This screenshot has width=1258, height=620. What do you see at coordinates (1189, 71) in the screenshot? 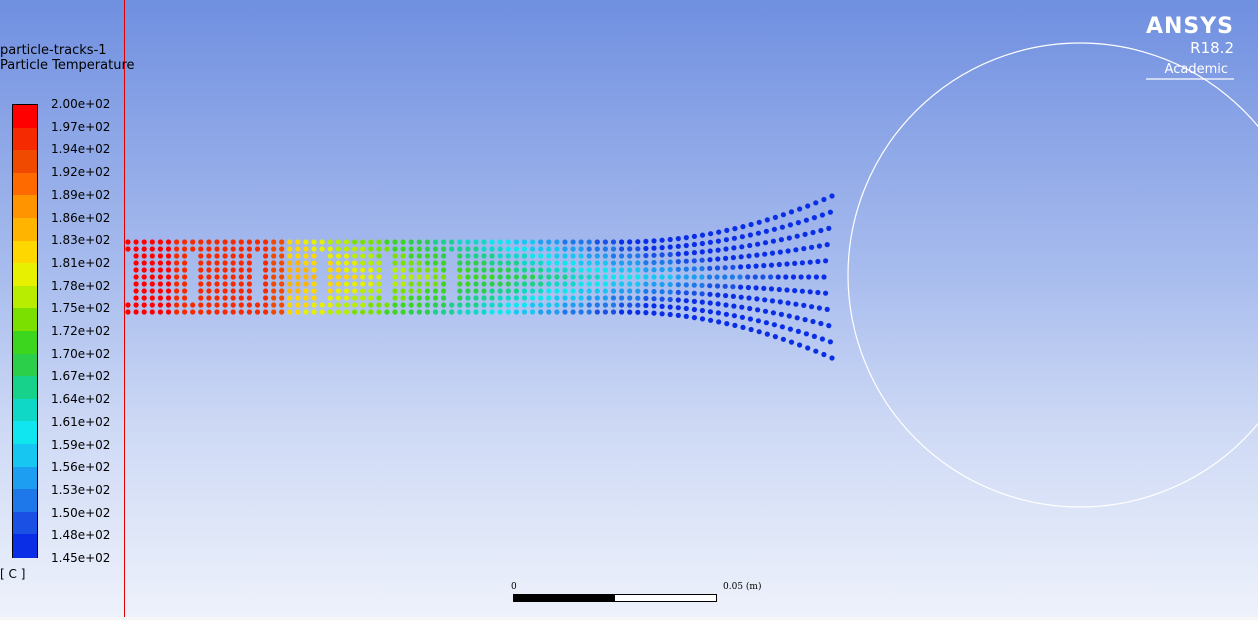
I see `logo-edition: Academic` at bounding box center [1189, 71].